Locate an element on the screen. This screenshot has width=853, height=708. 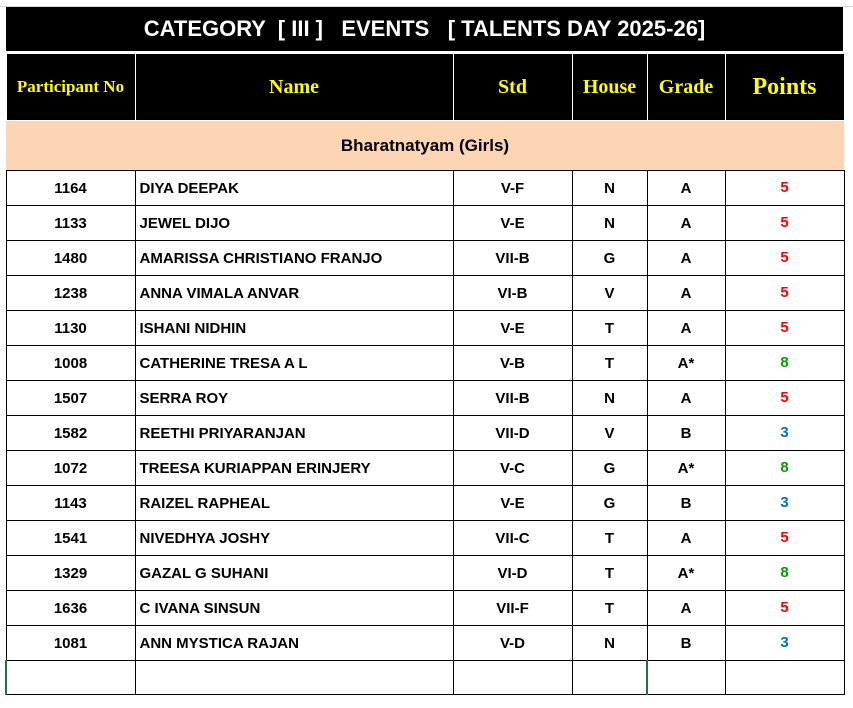
header-grade: Grade is located at coordinates (686, 87).